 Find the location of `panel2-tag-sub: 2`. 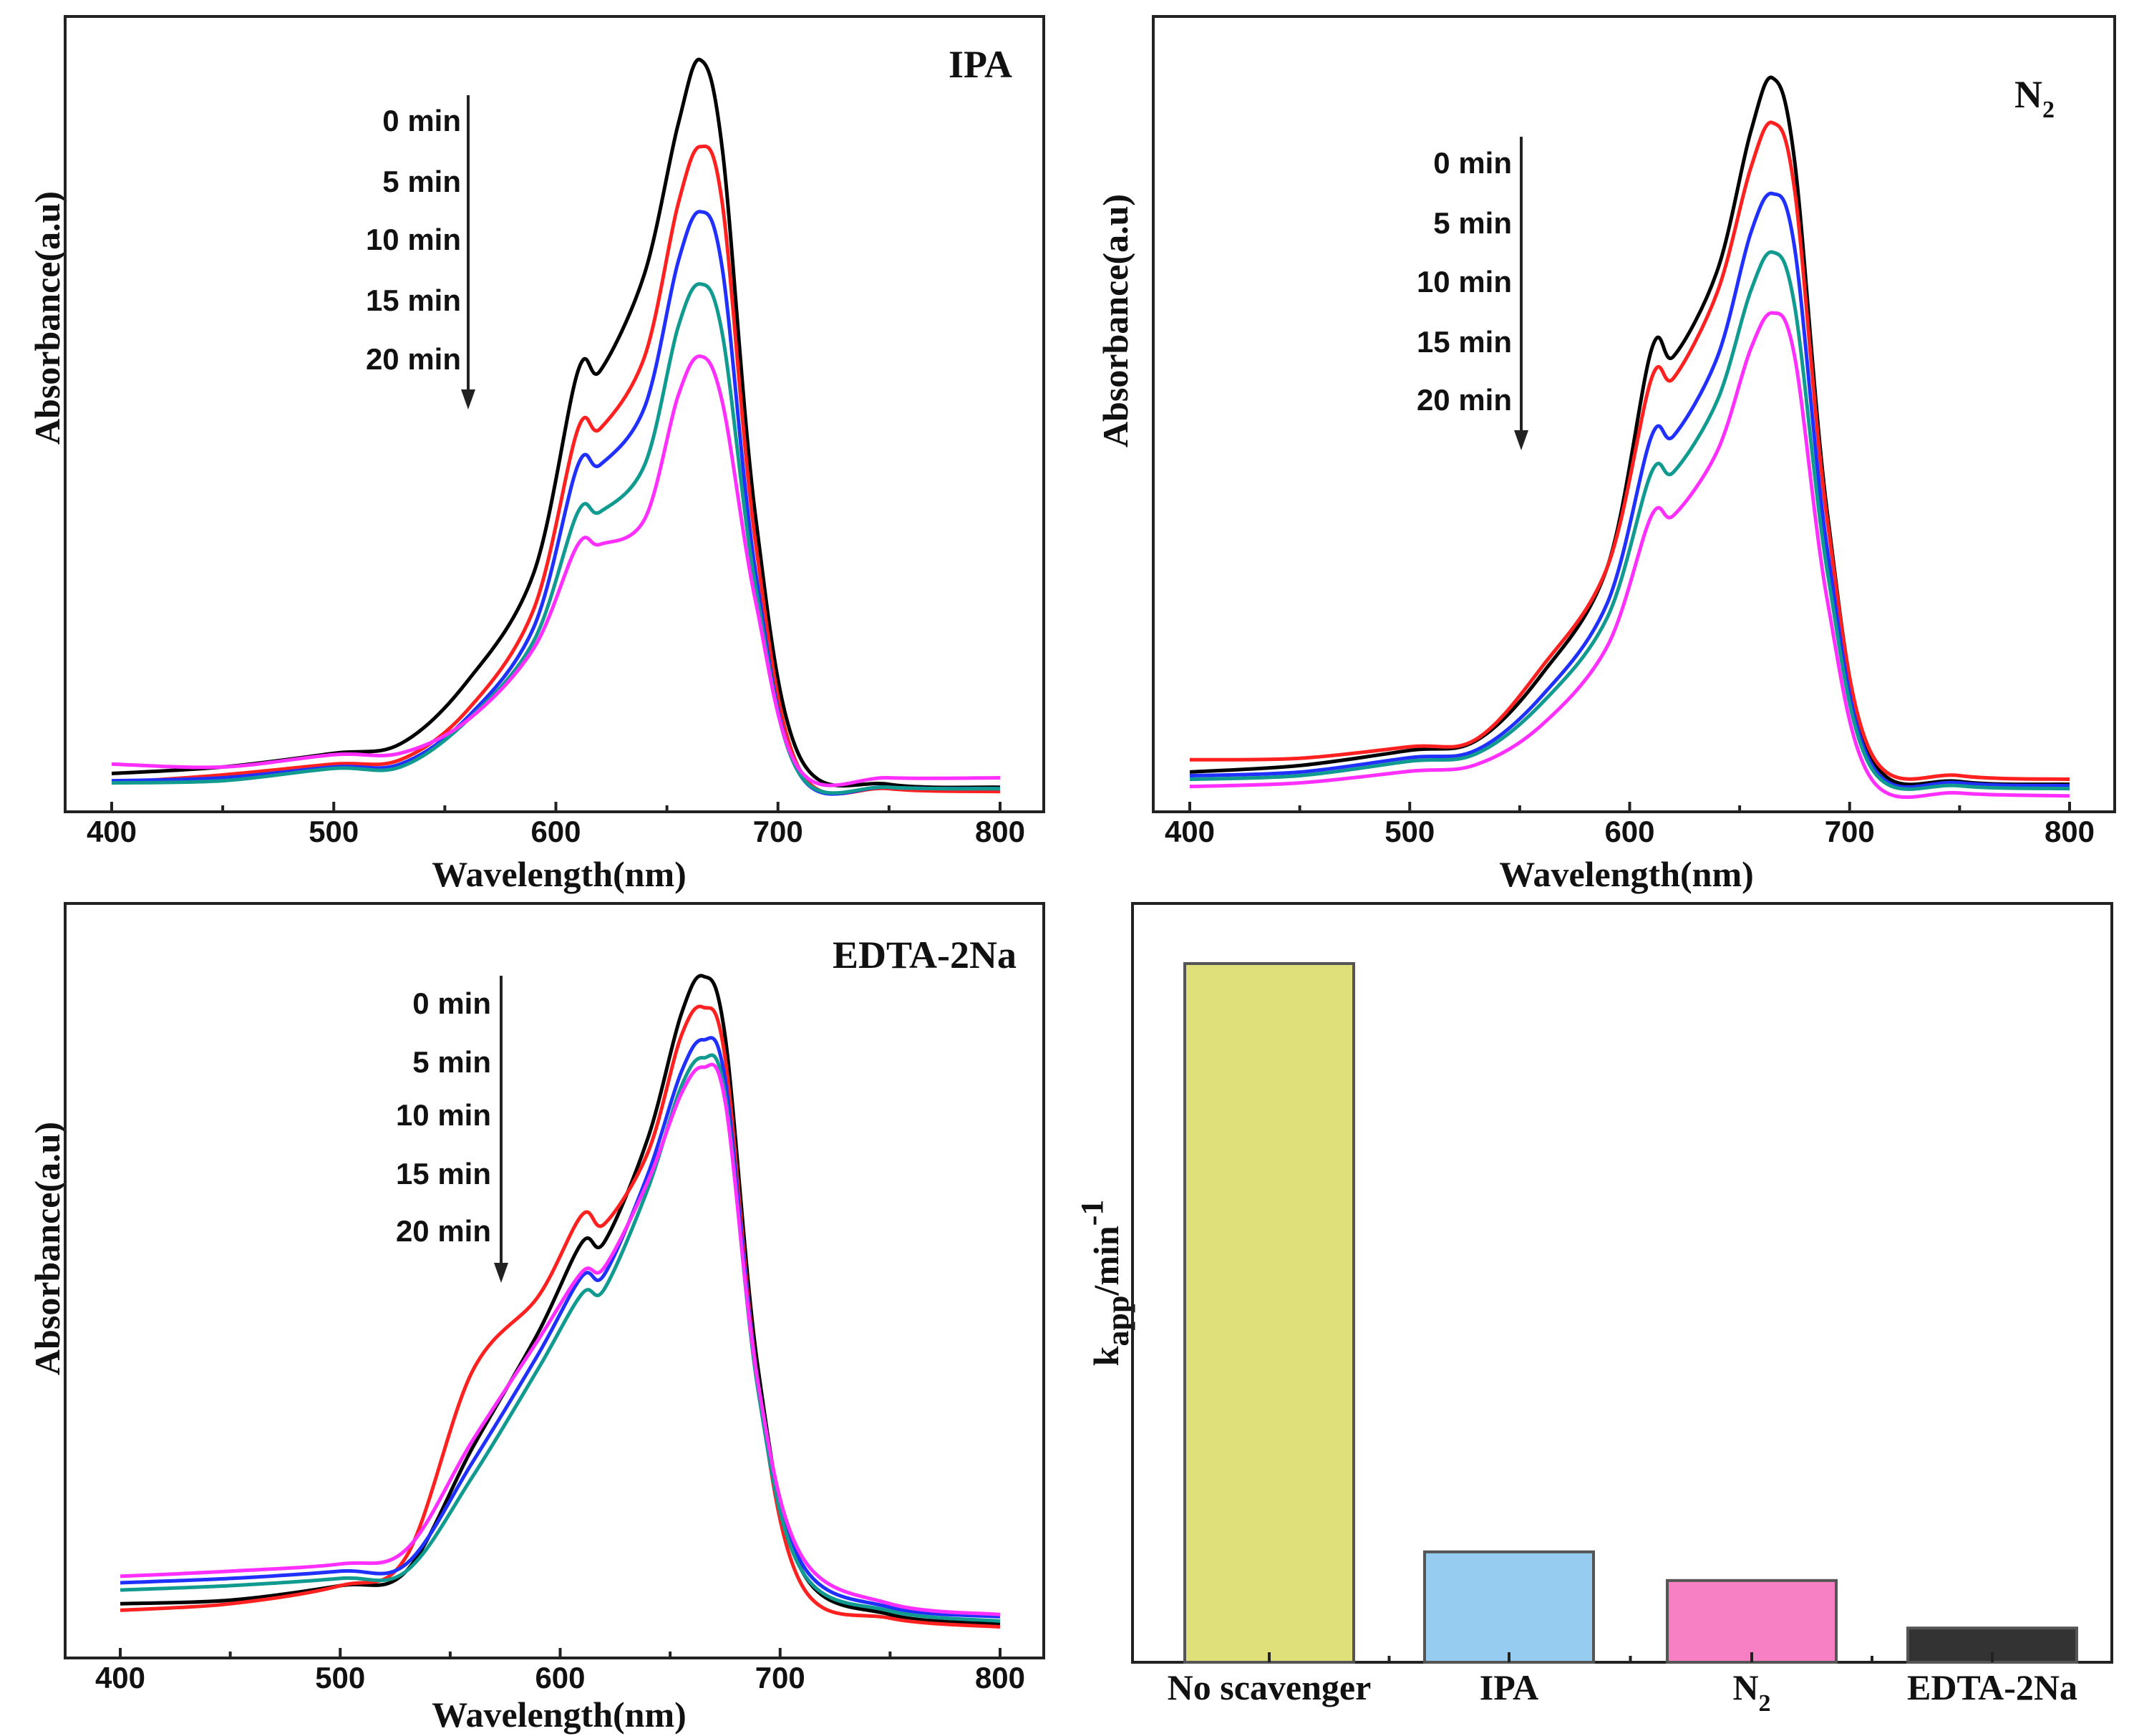

panel2-tag-sub: 2 is located at coordinates (2048, 110).